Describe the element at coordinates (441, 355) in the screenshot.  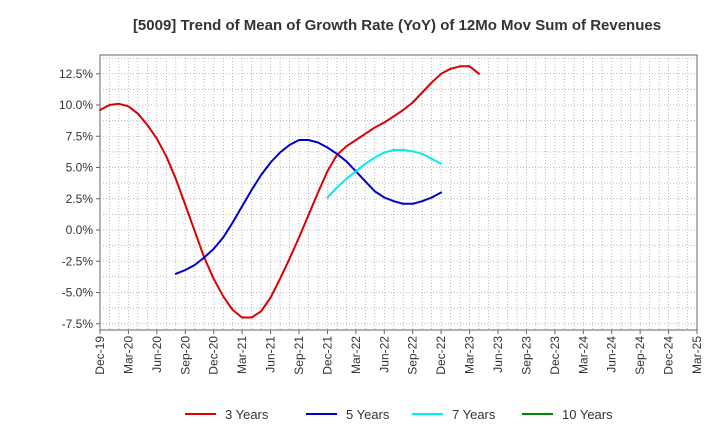
I see `x-tick-label: Dec-22` at that location.